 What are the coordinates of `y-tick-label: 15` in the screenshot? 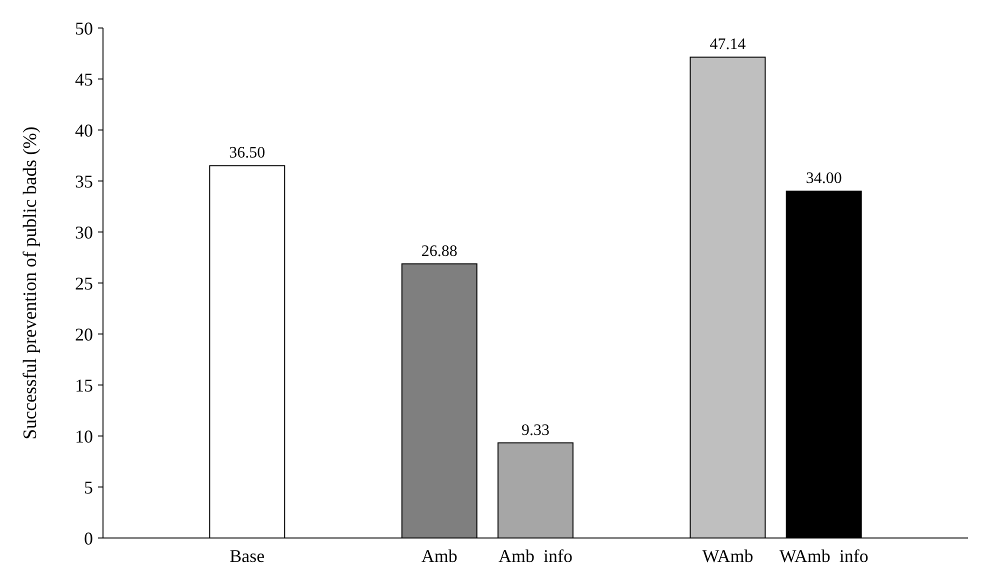 It's located at (84, 385).